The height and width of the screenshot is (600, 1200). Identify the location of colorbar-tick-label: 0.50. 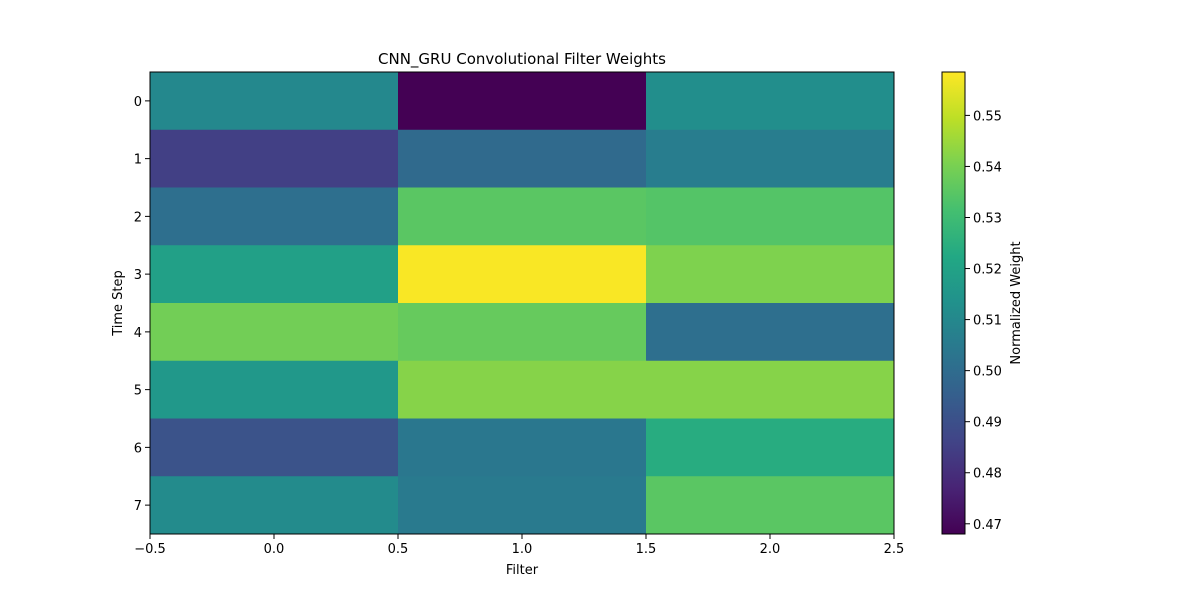
(987, 372).